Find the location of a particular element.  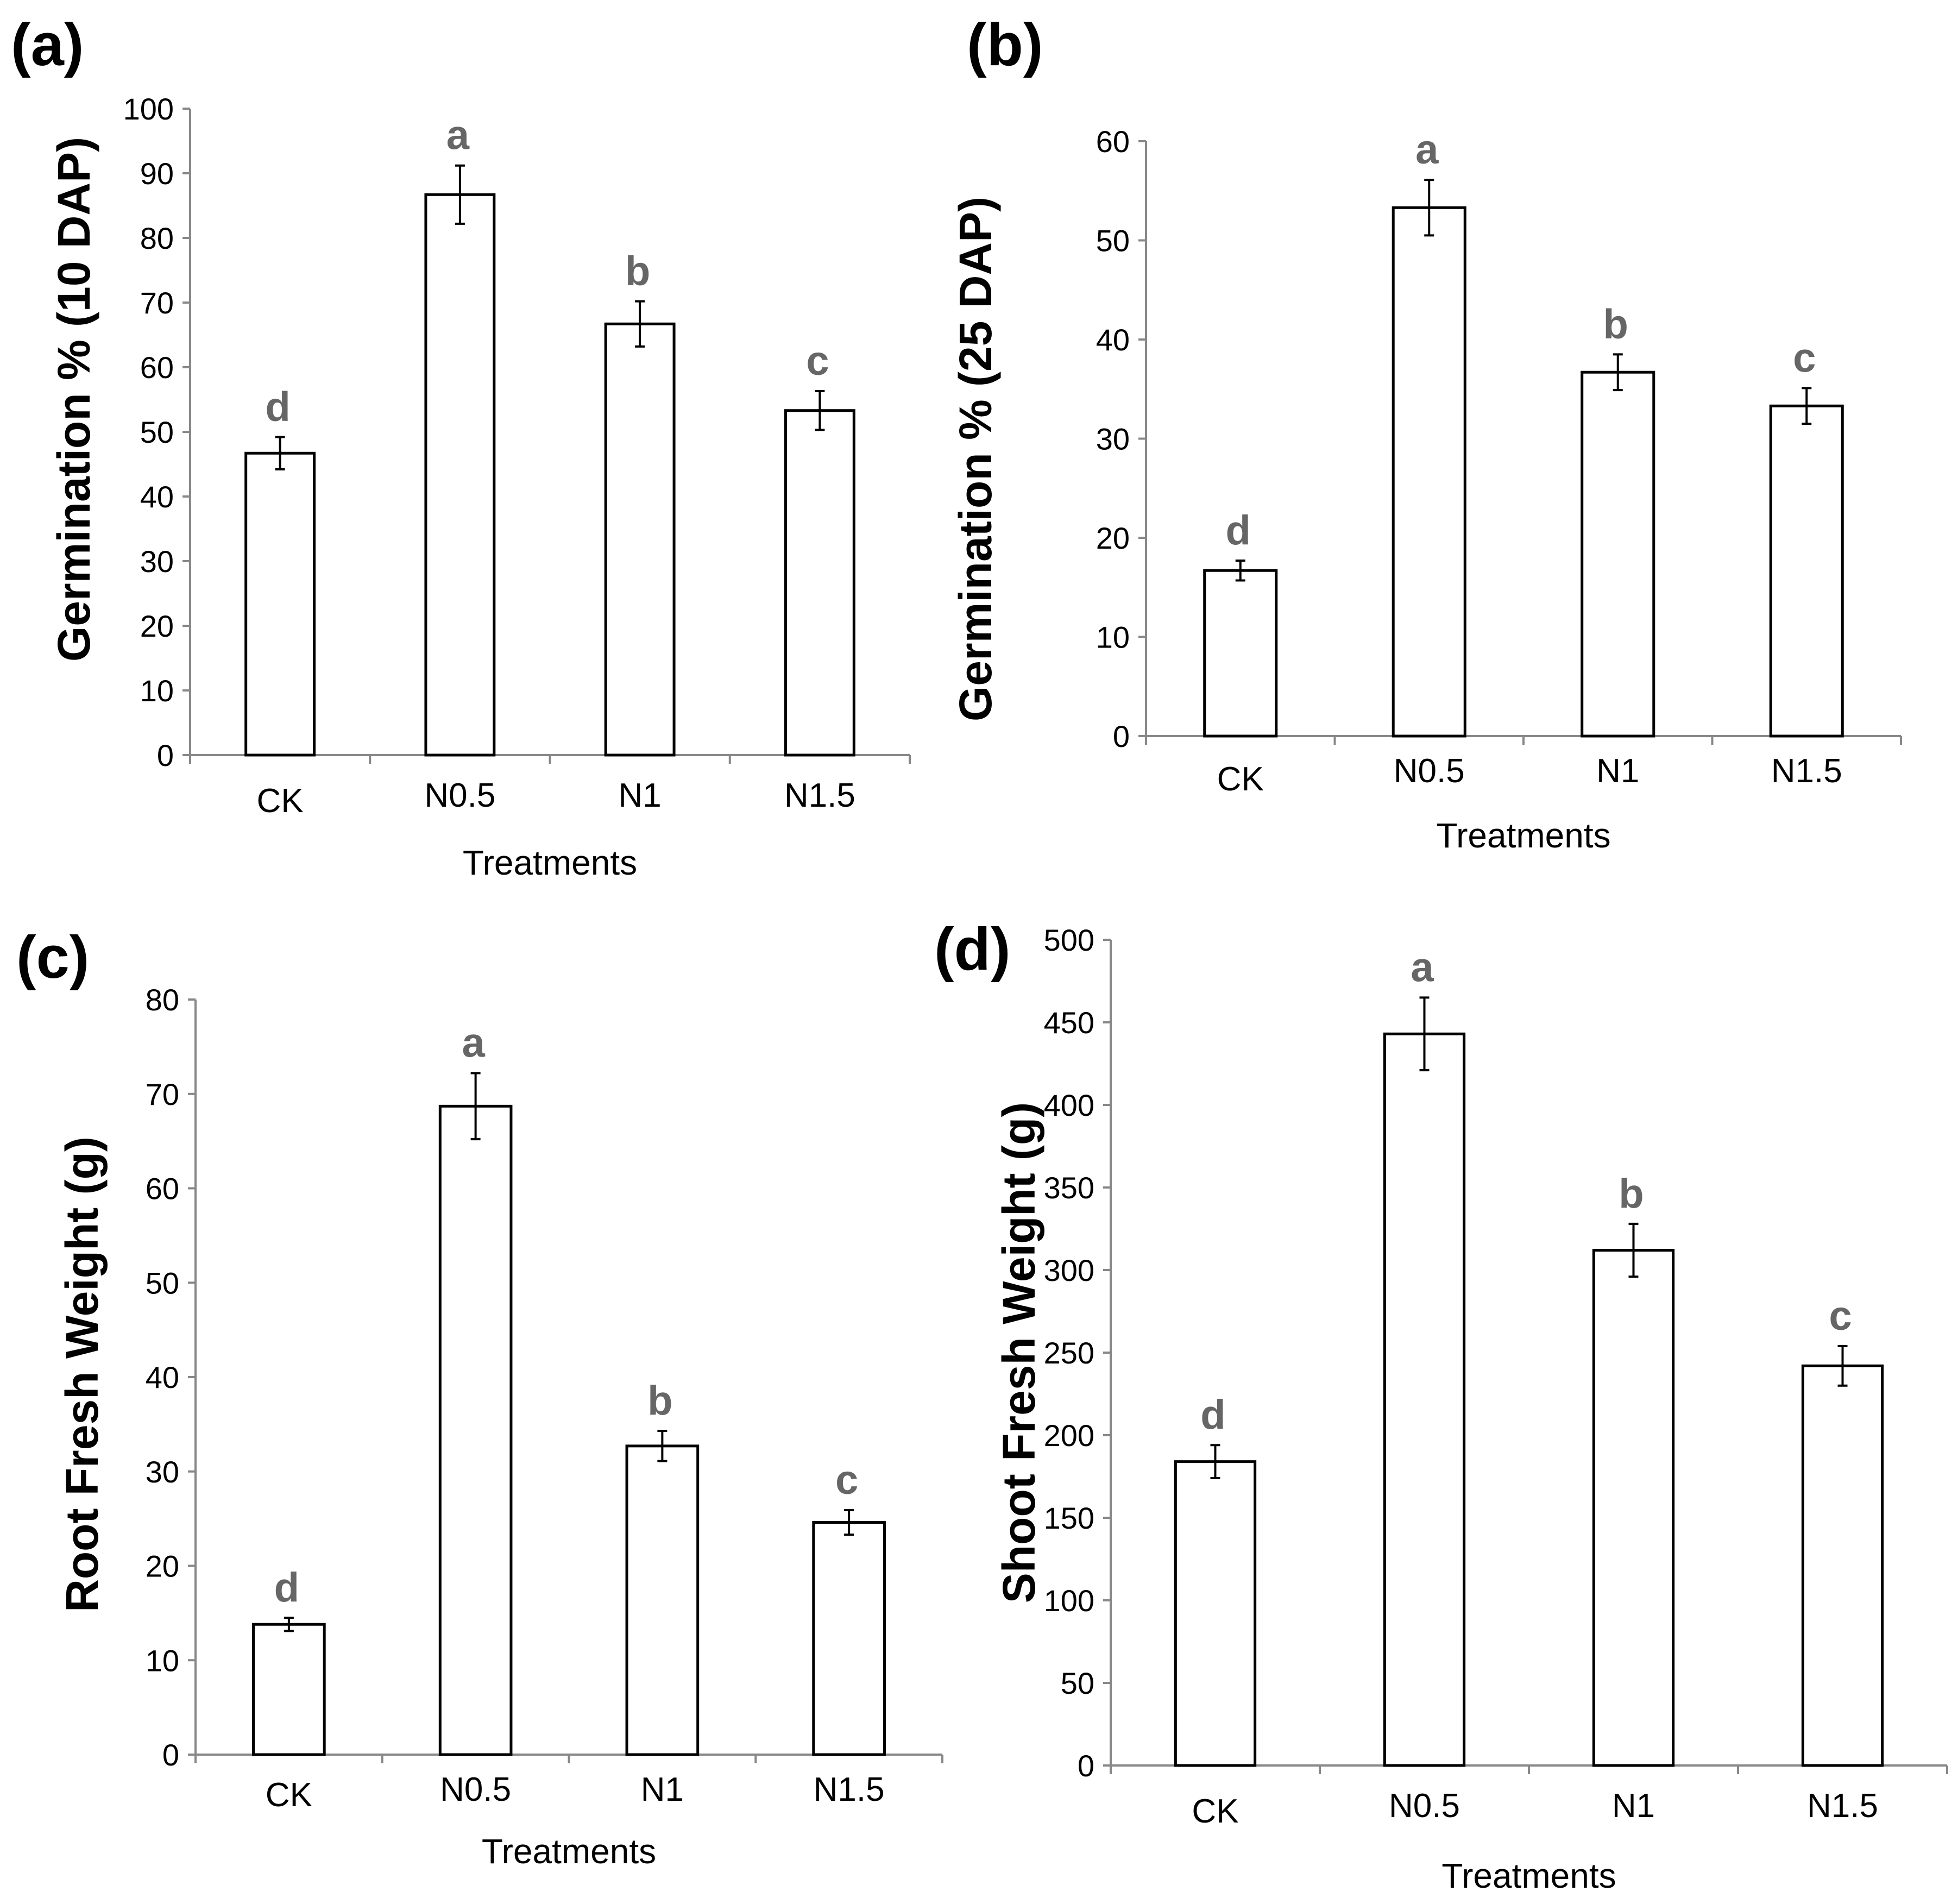

y-axis-title: Shoot Fresh Weight (g) is located at coordinates (1018, 1352).